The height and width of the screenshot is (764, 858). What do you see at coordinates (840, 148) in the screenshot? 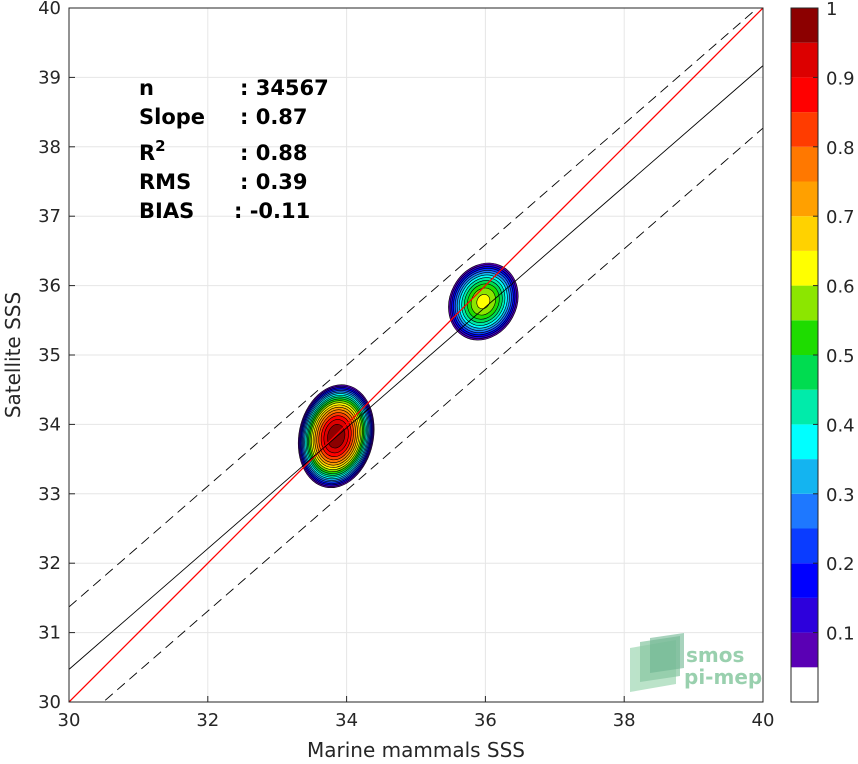
I see `colorbar-tick-label: 0.8` at bounding box center [840, 148].